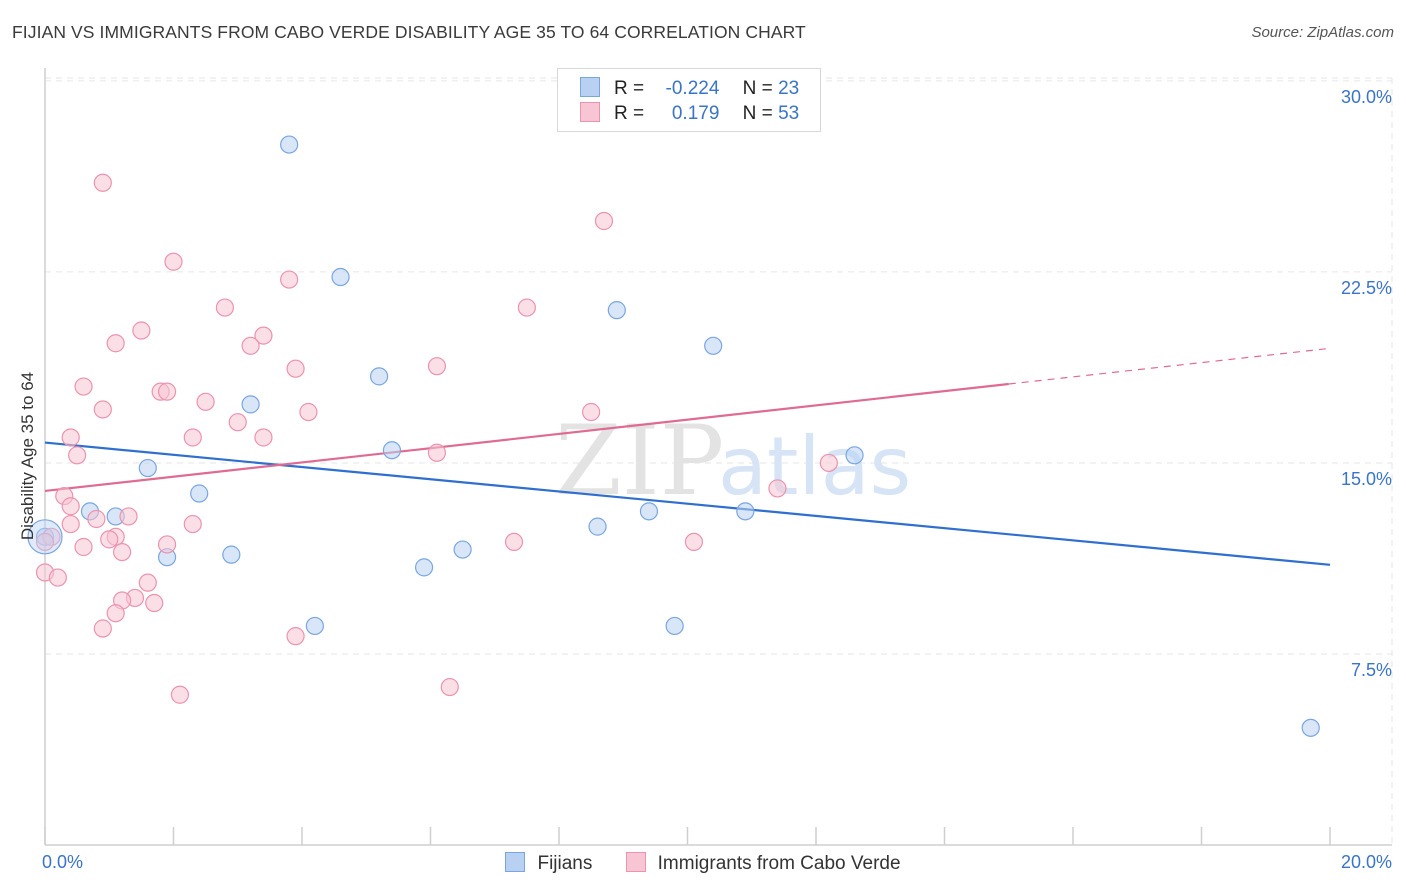 The width and height of the screenshot is (1406, 892). What do you see at coordinates (1322, 32) in the screenshot?
I see `source-label: Source: ZipAtlas.com` at bounding box center [1322, 32].